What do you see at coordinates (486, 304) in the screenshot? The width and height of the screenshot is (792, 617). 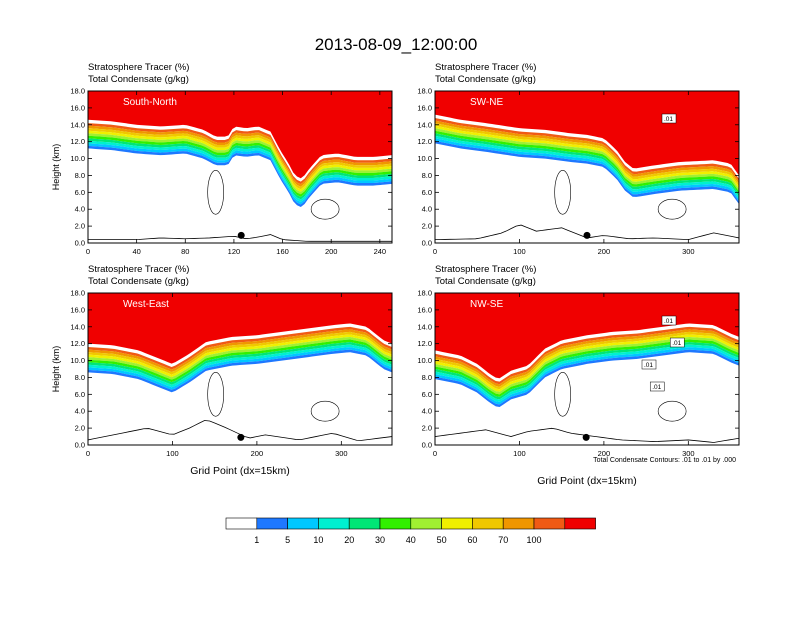 I see `panel-label: NW-SE` at bounding box center [486, 304].